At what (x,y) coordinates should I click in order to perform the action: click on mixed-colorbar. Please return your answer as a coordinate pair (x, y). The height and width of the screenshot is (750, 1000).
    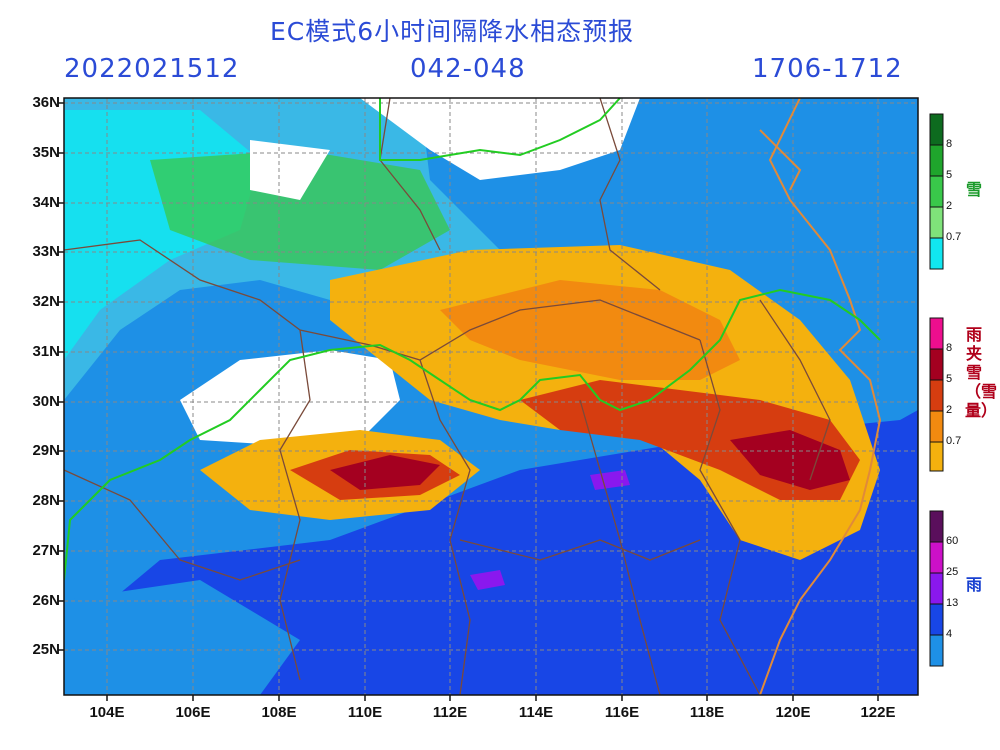
    Looking at the image, I should click on (936, 394).